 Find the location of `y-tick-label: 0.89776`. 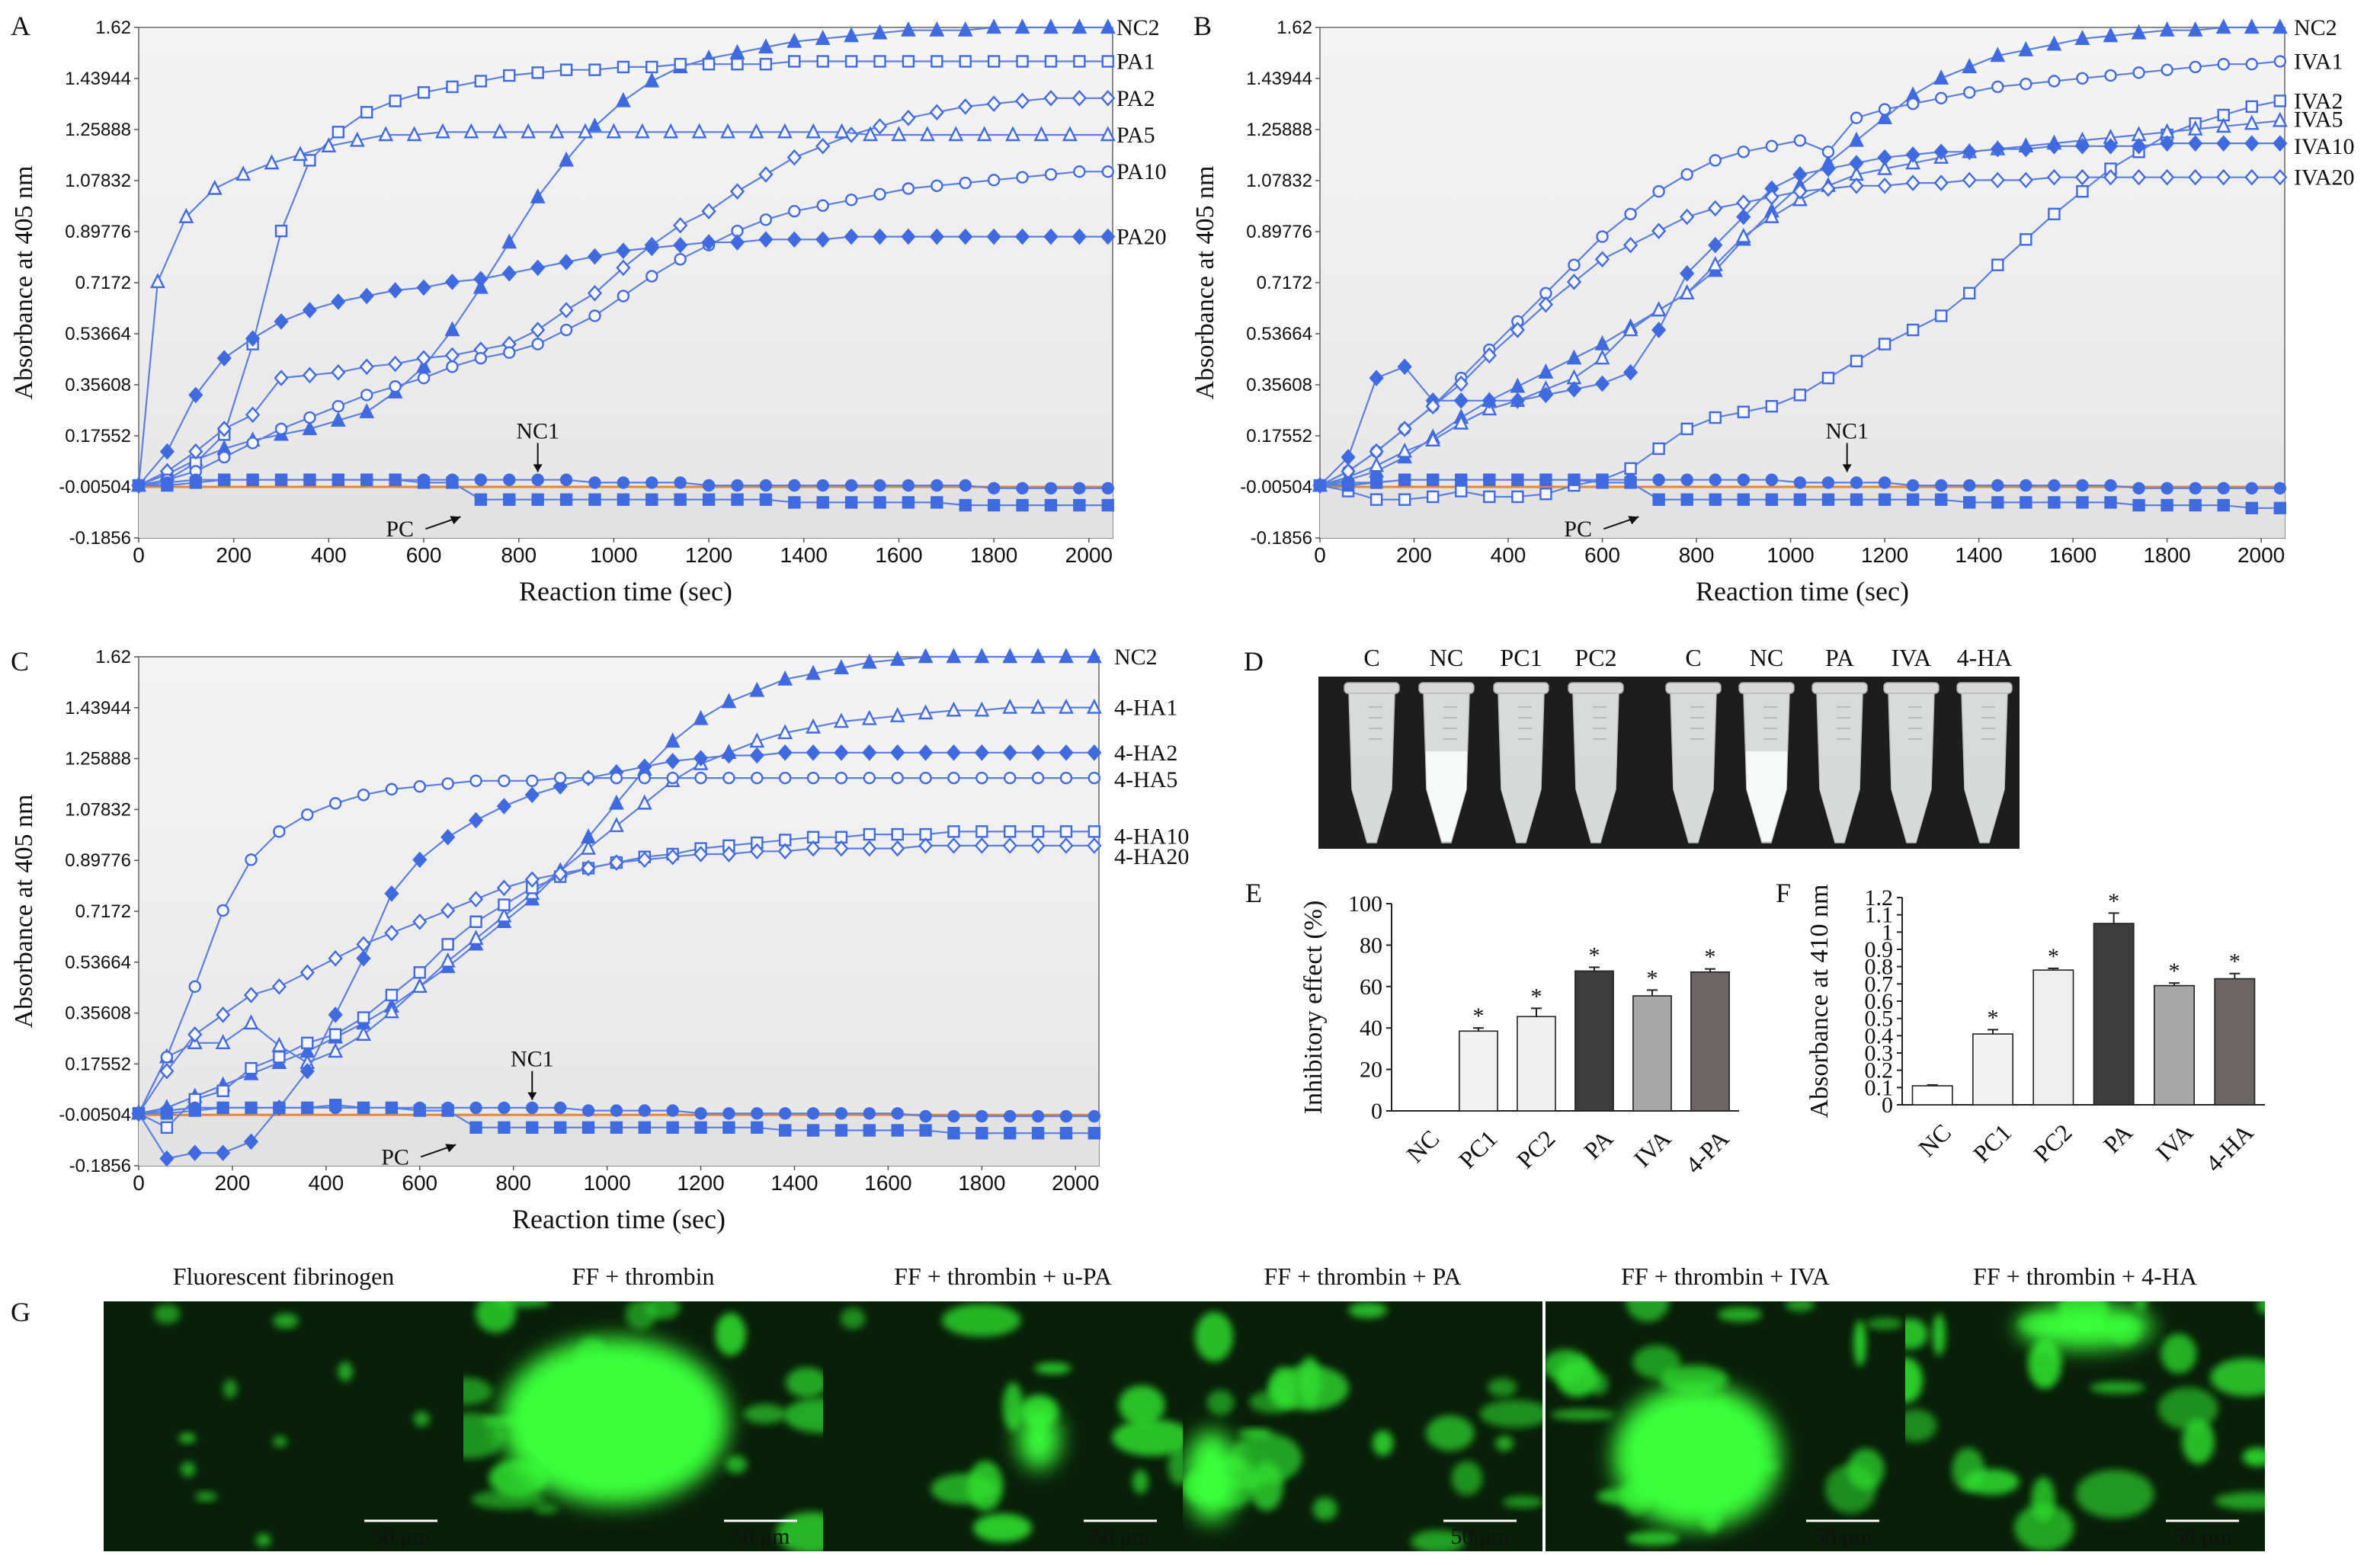

y-tick-label: 0.89776 is located at coordinates (1279, 232).